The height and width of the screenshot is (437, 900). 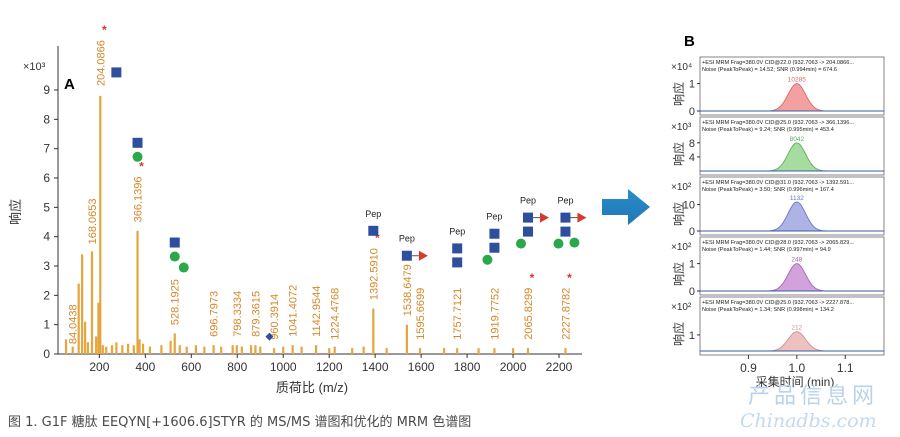 I want to click on peak-mz-label: 84.0438, so click(x=74, y=324).